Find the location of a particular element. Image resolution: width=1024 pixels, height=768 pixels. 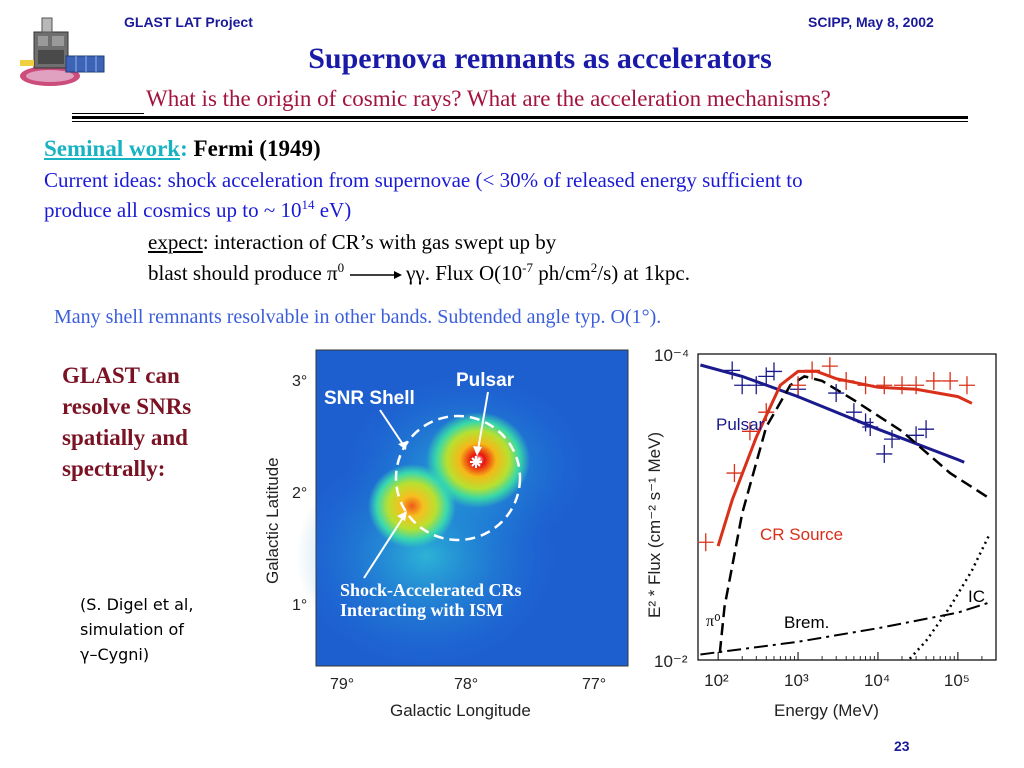

spectrum-frame is located at coordinates (847, 507).